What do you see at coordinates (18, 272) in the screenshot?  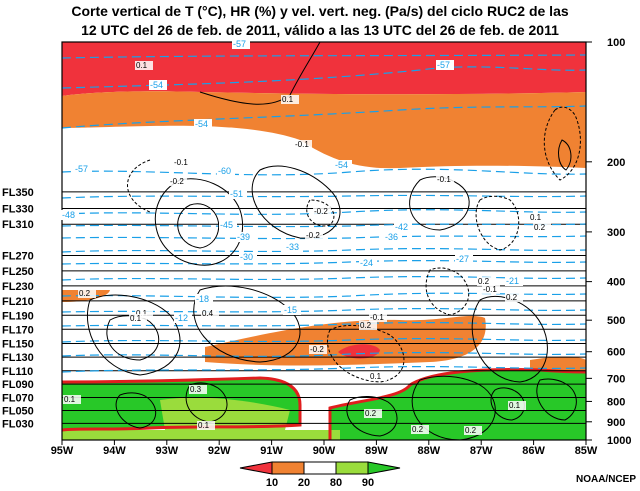 I see `flight-level-label: FL250` at bounding box center [18, 272].